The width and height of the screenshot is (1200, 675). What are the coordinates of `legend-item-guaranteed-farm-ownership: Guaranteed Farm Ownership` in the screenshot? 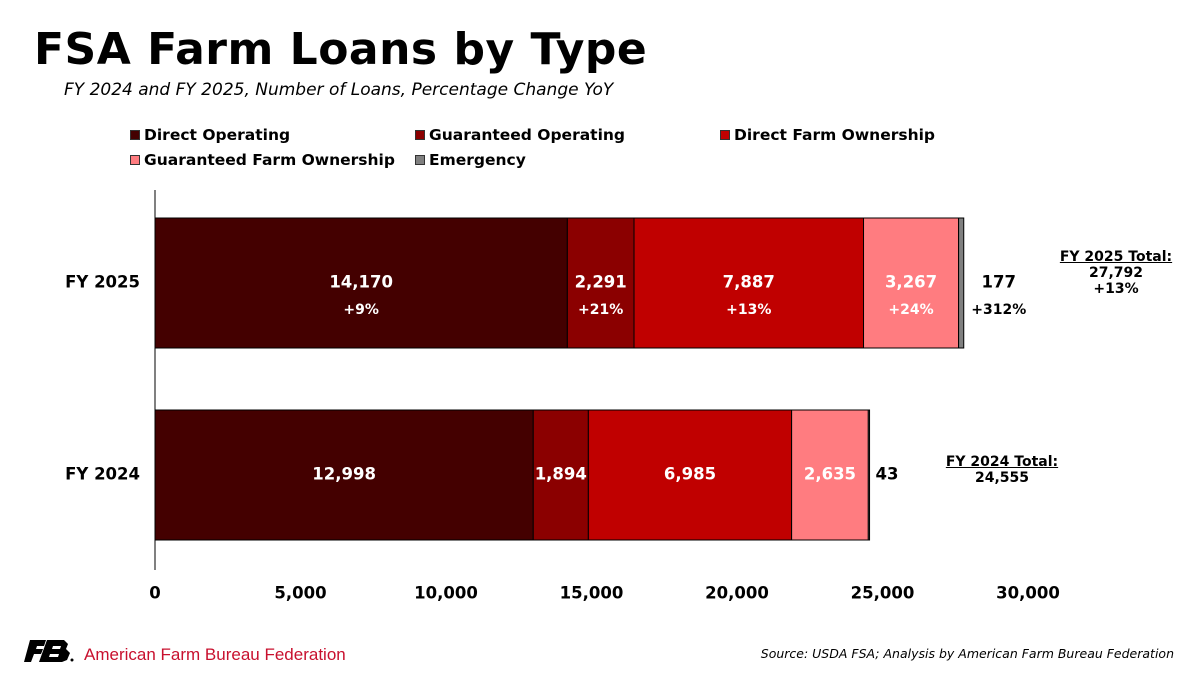 It's located at (262, 160).